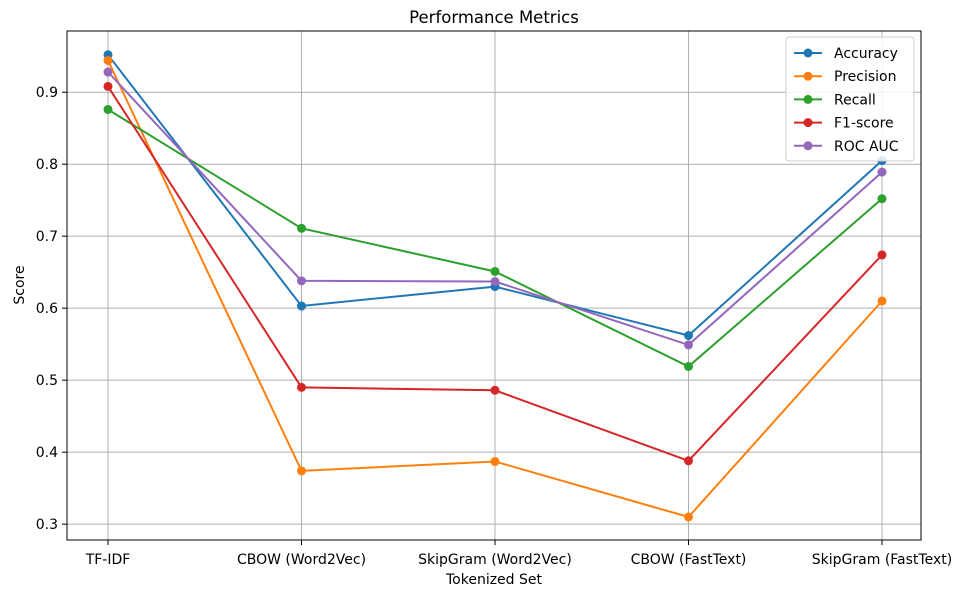 This screenshot has height=602, width=969. What do you see at coordinates (864, 124) in the screenshot?
I see `legend-label-f1-score: F1-score` at bounding box center [864, 124].